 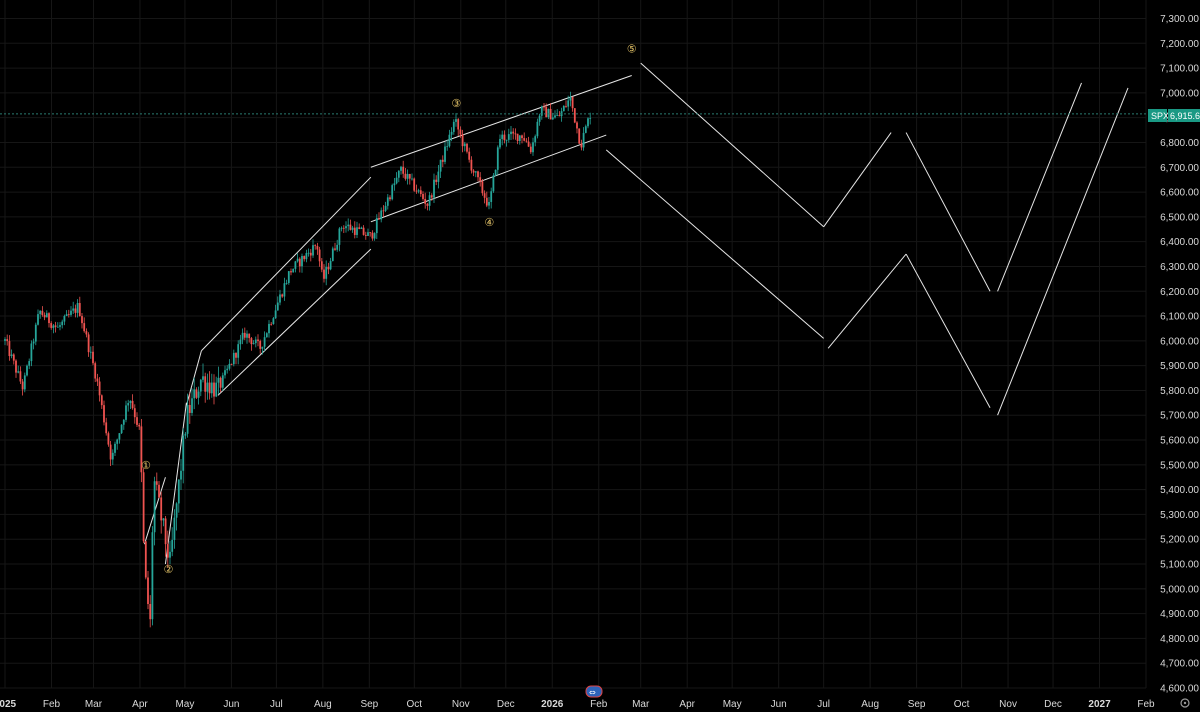 I want to click on settings-gear-icon, so click(x=1185, y=703).